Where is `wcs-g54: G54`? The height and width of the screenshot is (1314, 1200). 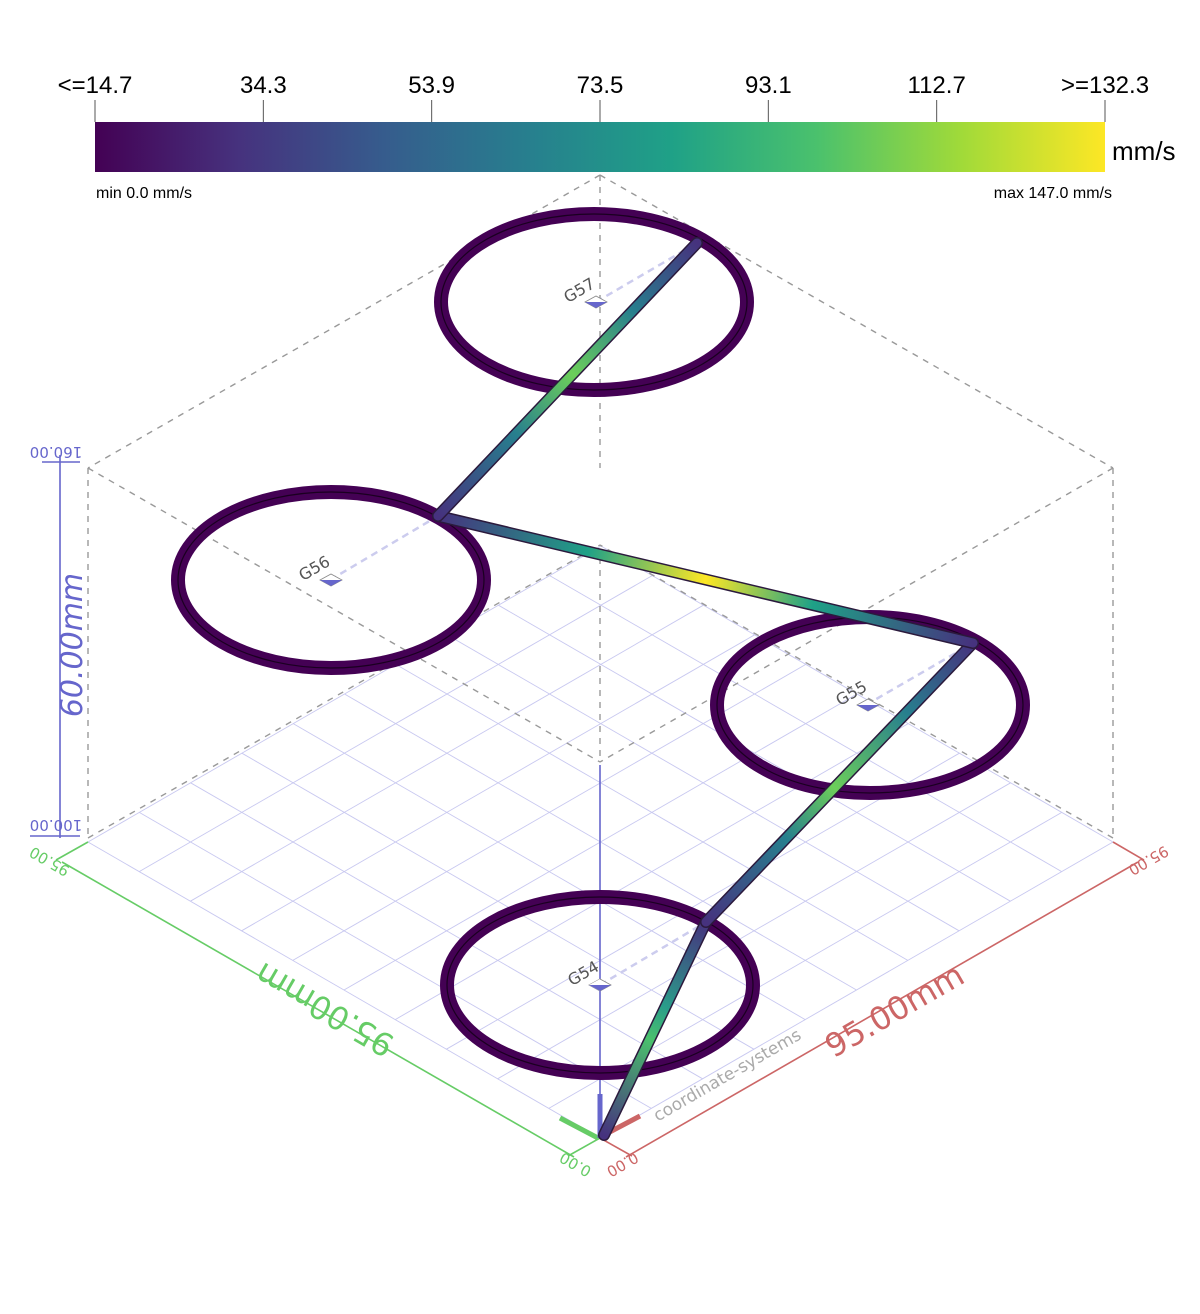 wcs-g54: G54 is located at coordinates (588, 974).